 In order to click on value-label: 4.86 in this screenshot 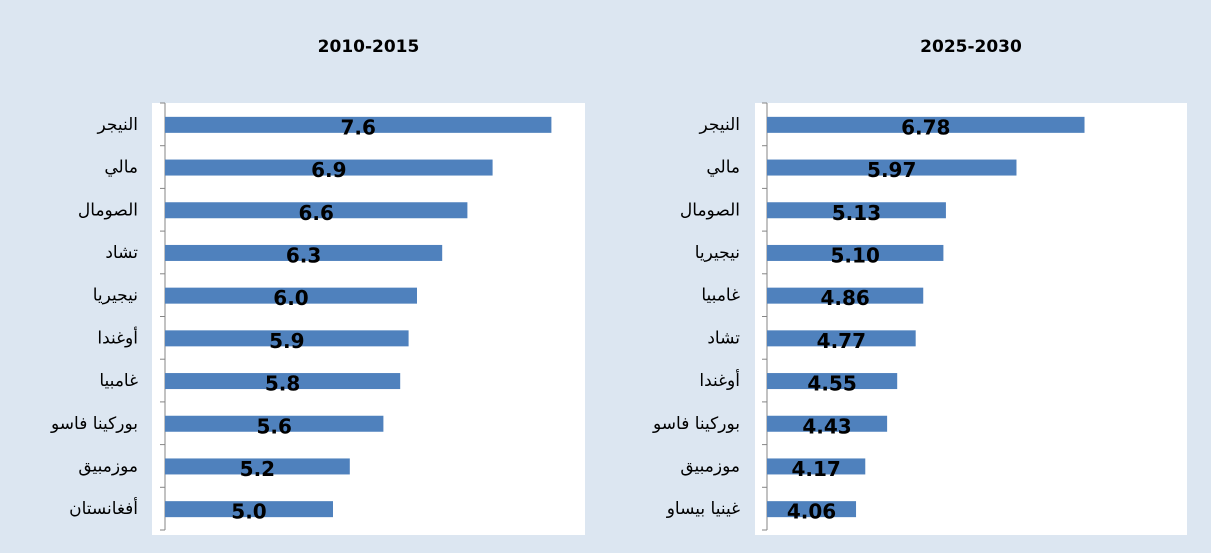, I will do `click(844, 298)`.